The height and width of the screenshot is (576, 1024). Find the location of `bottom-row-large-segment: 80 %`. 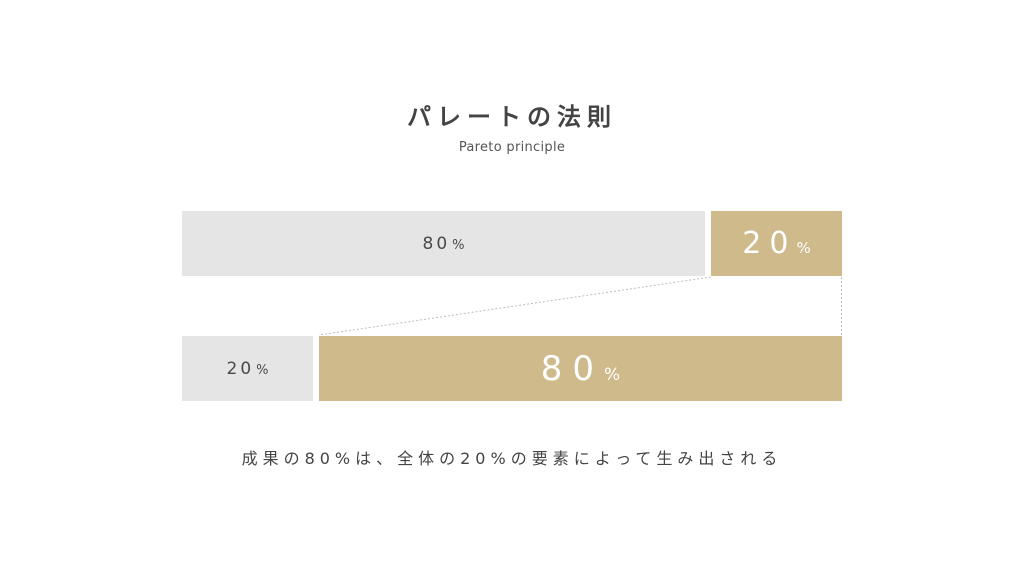

bottom-row-large-segment: 80 % is located at coordinates (580, 368).